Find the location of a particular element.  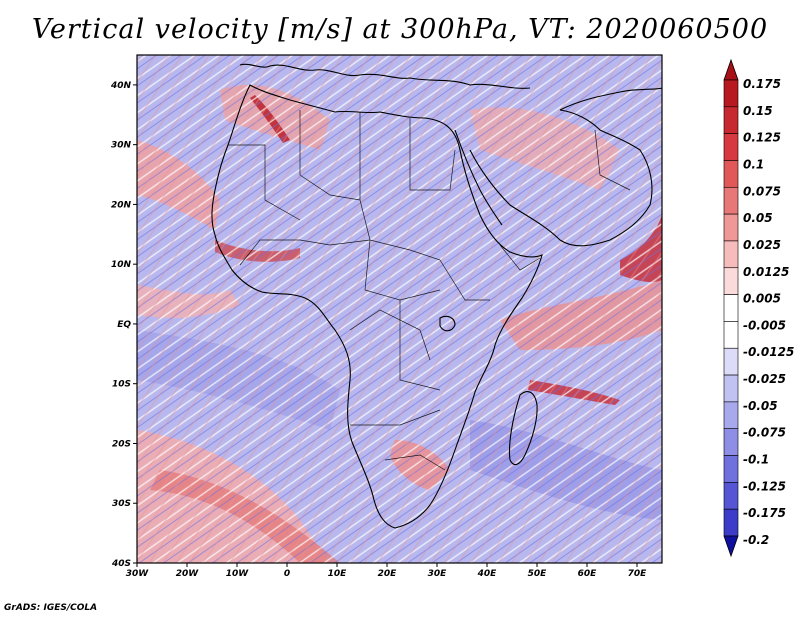

colorbar-label: 0.0125 is located at coordinates (766, 272).